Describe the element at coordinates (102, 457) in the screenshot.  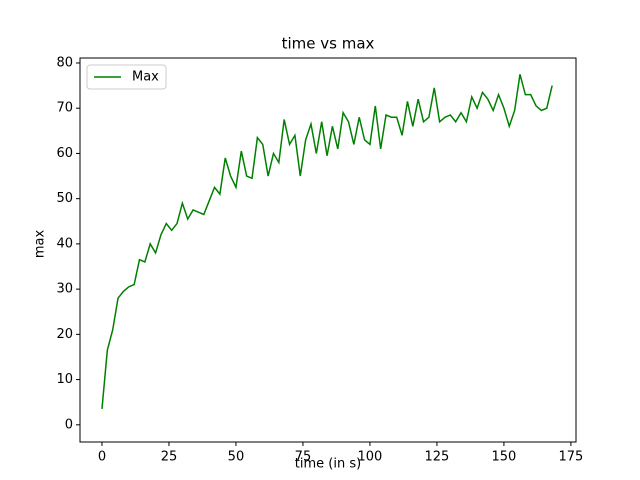
I see `x-tick-label: 0` at that location.